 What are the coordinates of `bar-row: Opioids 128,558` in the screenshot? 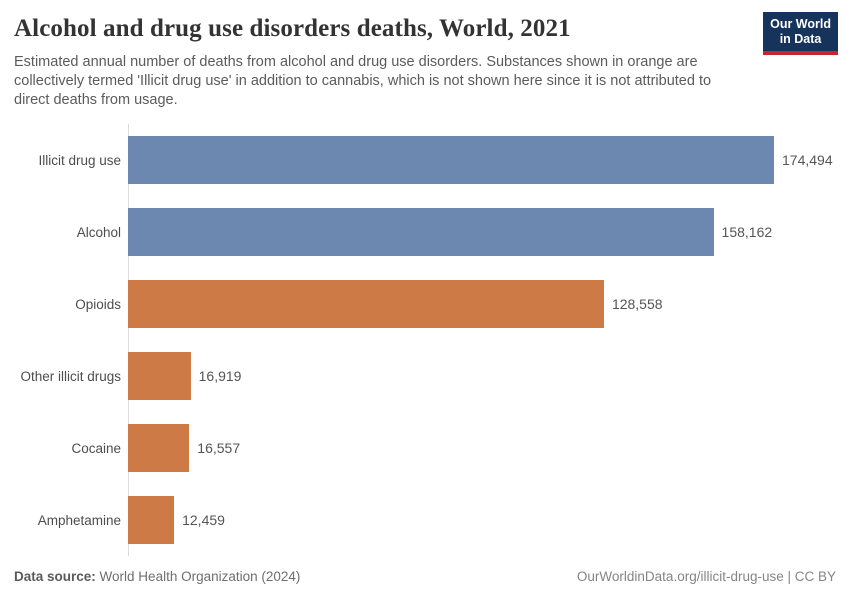 It's located at (425, 304).